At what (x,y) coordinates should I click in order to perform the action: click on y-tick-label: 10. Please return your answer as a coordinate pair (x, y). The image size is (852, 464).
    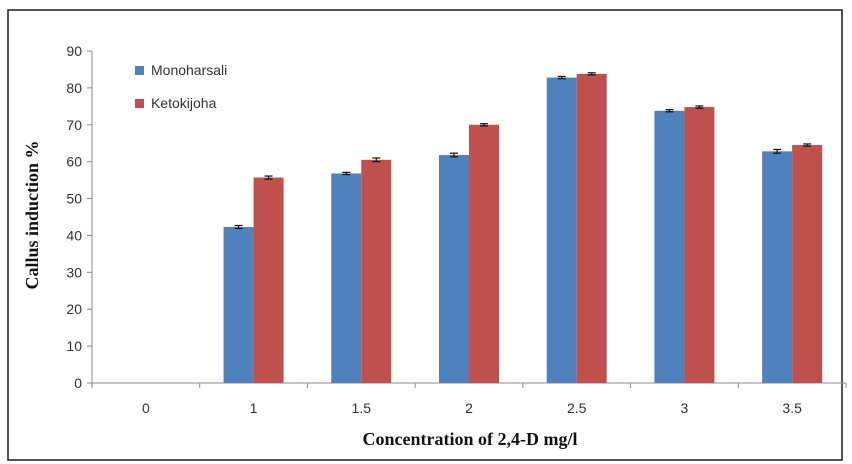
    Looking at the image, I should click on (74, 346).